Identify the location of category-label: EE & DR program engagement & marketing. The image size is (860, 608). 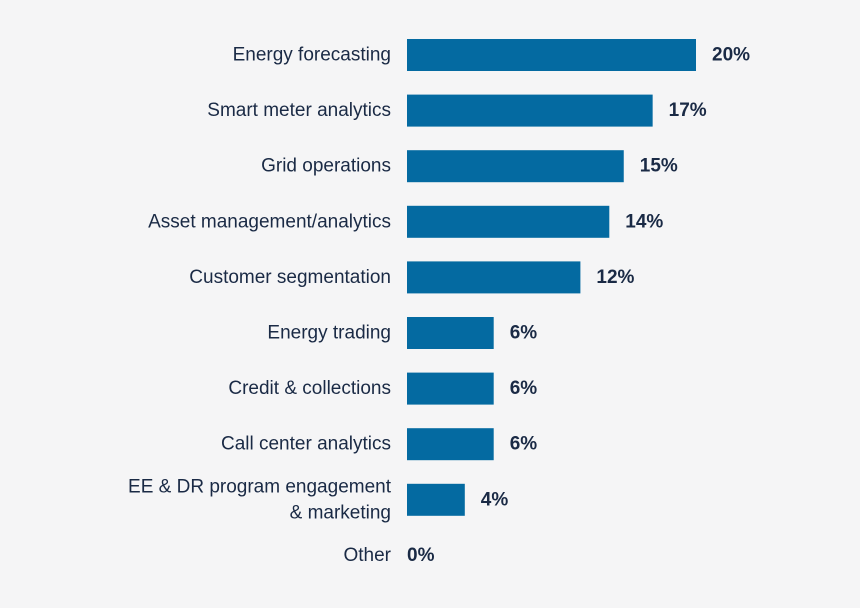
(260, 499).